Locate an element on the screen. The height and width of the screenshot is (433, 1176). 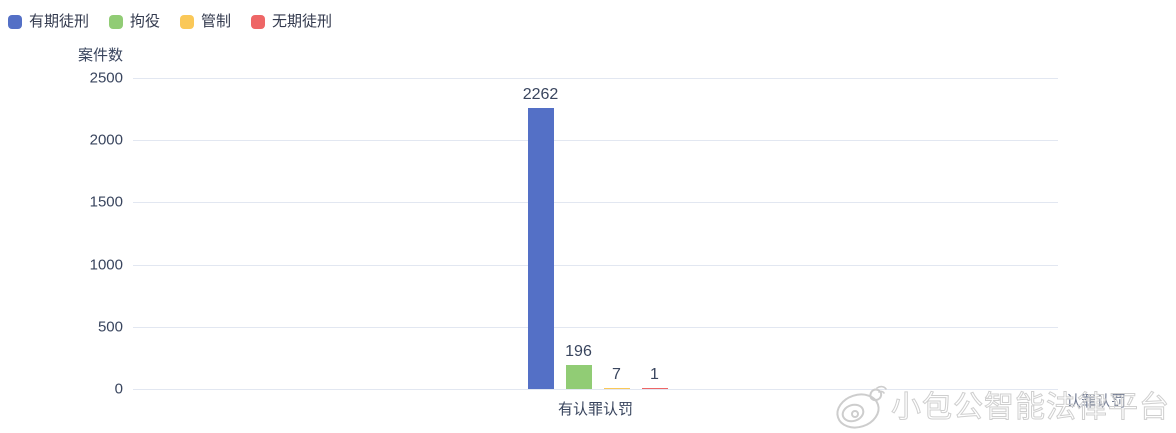
legend-item-1: 拘役 is located at coordinates (134, 21).